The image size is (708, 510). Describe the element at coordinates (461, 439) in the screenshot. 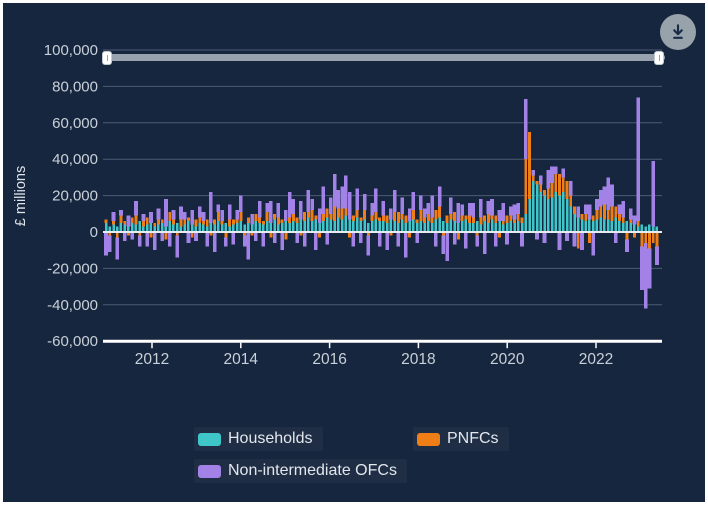

I see `legend-item-pnfcs: PNFCs` at that location.